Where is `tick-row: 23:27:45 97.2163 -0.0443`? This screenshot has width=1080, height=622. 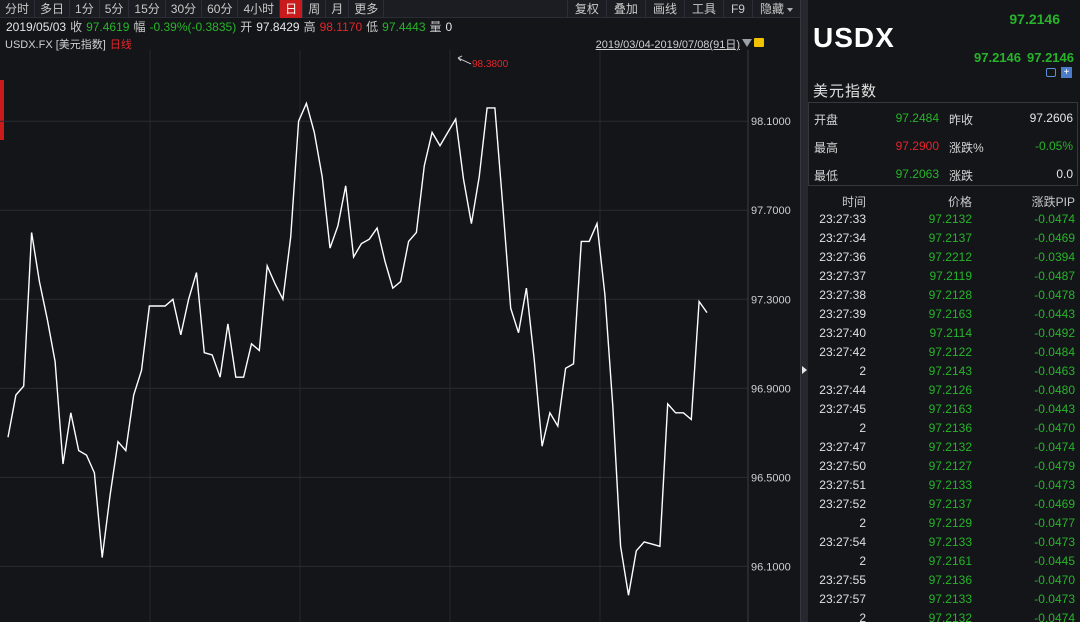
tick-row: 23:27:45 97.2163 -0.0443 is located at coordinates (943, 409).